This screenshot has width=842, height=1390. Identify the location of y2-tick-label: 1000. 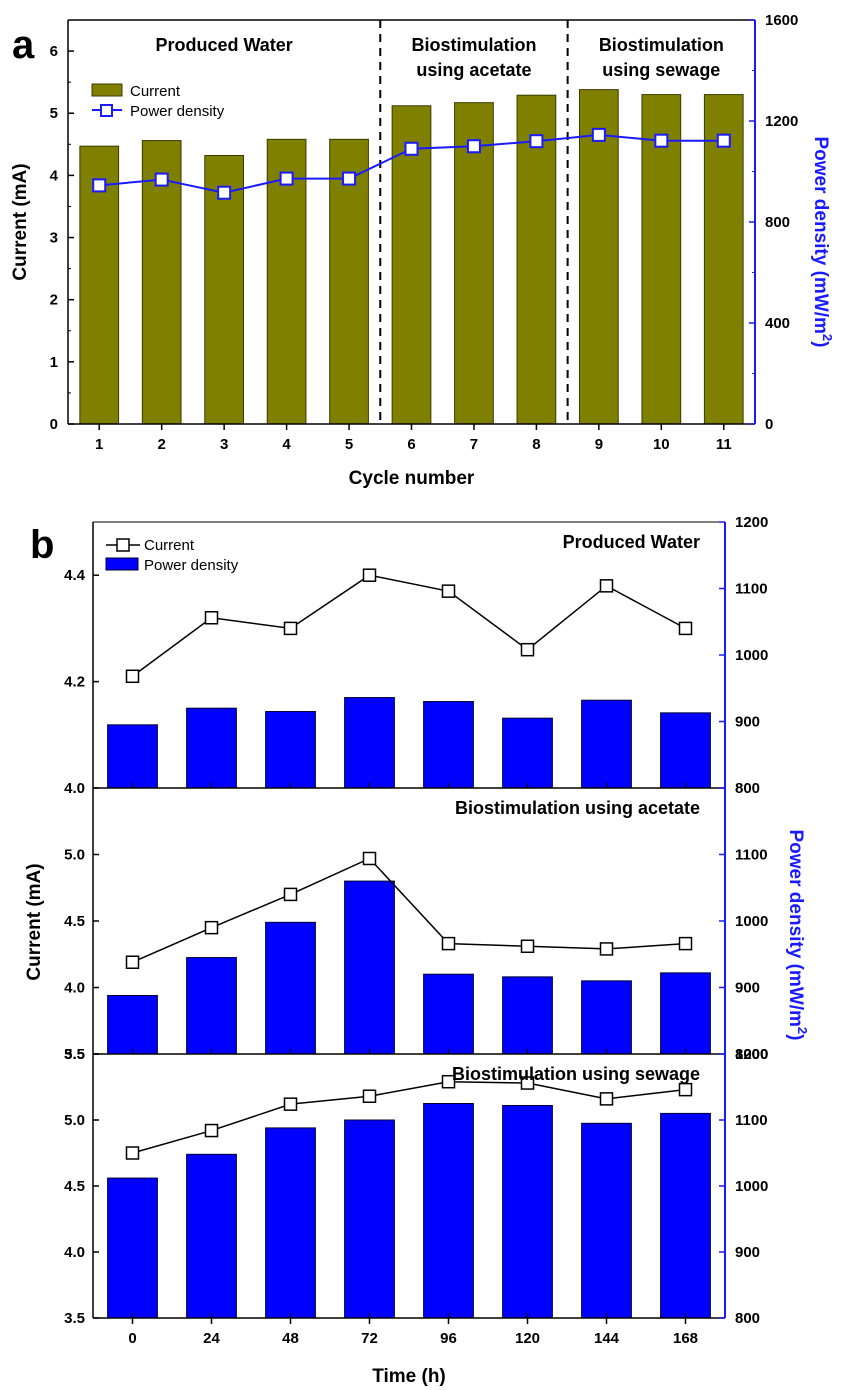
(751, 655).